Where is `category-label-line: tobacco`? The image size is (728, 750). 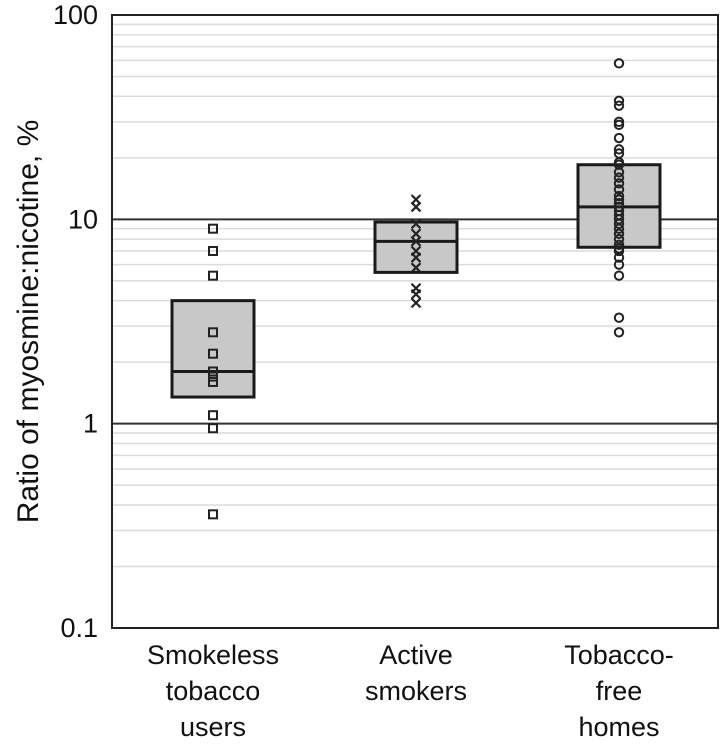 category-label-line: tobacco is located at coordinates (213, 691).